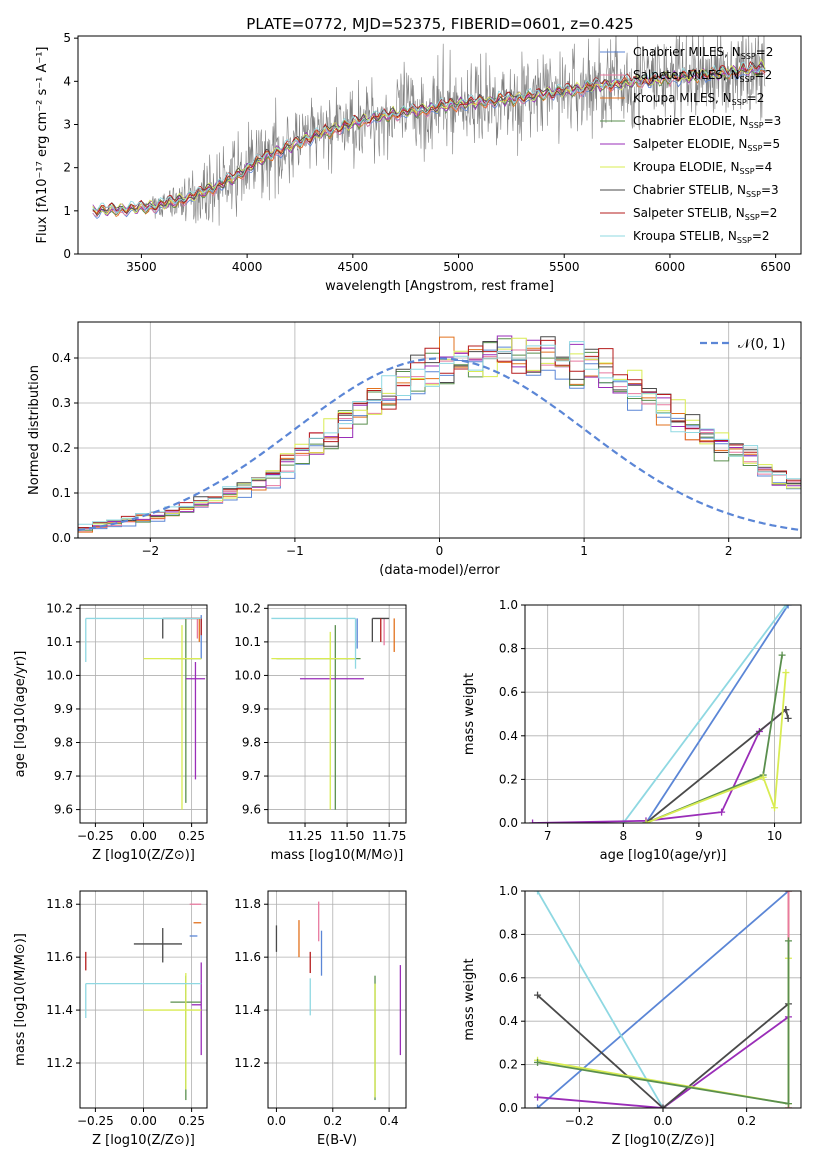 This screenshot has height=1170, width=819. Describe the element at coordinates (706, 145) in the screenshot. I see `legend-entry: Salpeter ELODIE, NSSP=5` at that location.